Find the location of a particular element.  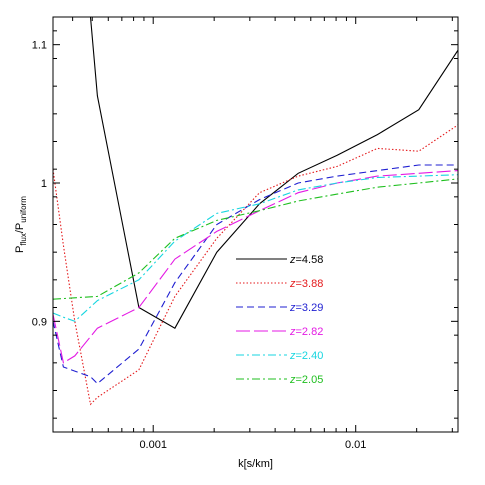

legend-label-1: z=3.88 is located at coordinates (306, 284).